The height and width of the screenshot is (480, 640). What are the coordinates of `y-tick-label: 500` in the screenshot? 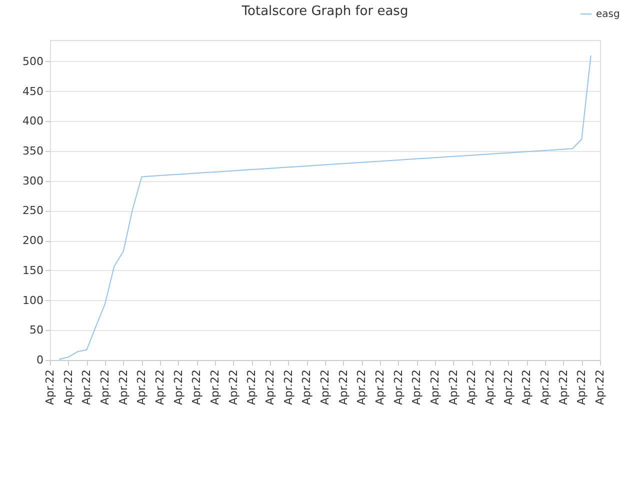 It's located at (33, 61).